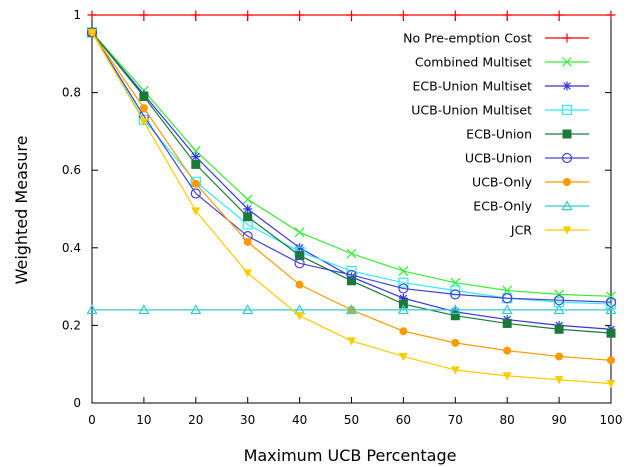 This screenshot has width=634, height=467. Describe the element at coordinates (299, 420) in the screenshot. I see `x-tick-label: 40` at that location.